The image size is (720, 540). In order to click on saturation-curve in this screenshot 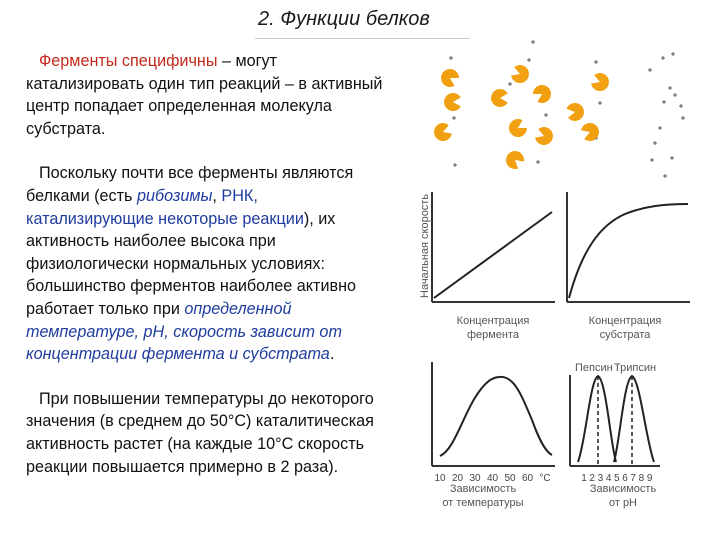, I will do `click(628, 251)`.